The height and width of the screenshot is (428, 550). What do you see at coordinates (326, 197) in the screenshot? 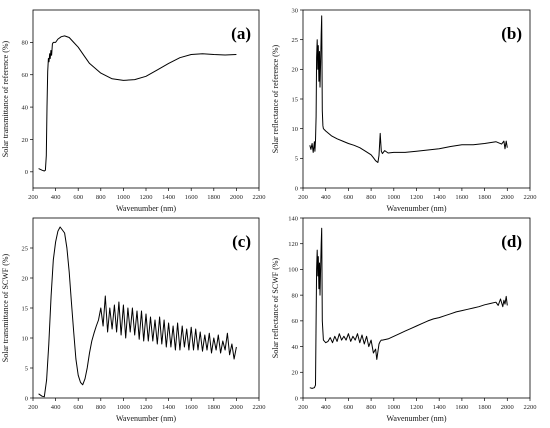
I see `panel-b-x-tick-label: 400` at bounding box center [326, 197].